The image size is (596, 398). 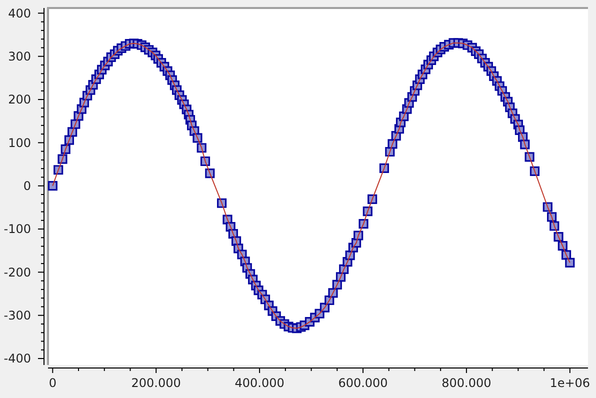 What do you see at coordinates (52, 383) in the screenshot?
I see `x-tick-label: 0` at bounding box center [52, 383].